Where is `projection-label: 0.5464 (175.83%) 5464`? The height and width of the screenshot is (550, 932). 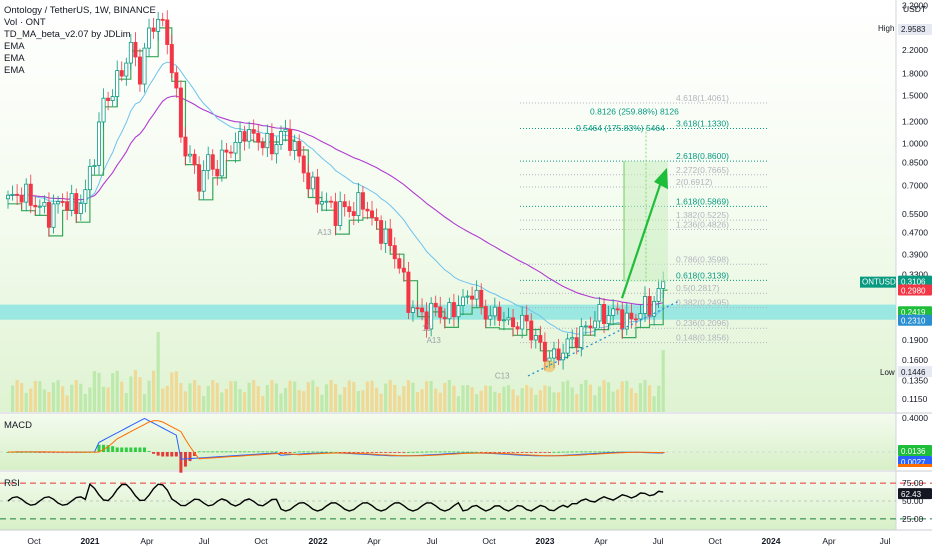 projection-label: 0.5464 (175.83%) 5464 is located at coordinates (620, 128).